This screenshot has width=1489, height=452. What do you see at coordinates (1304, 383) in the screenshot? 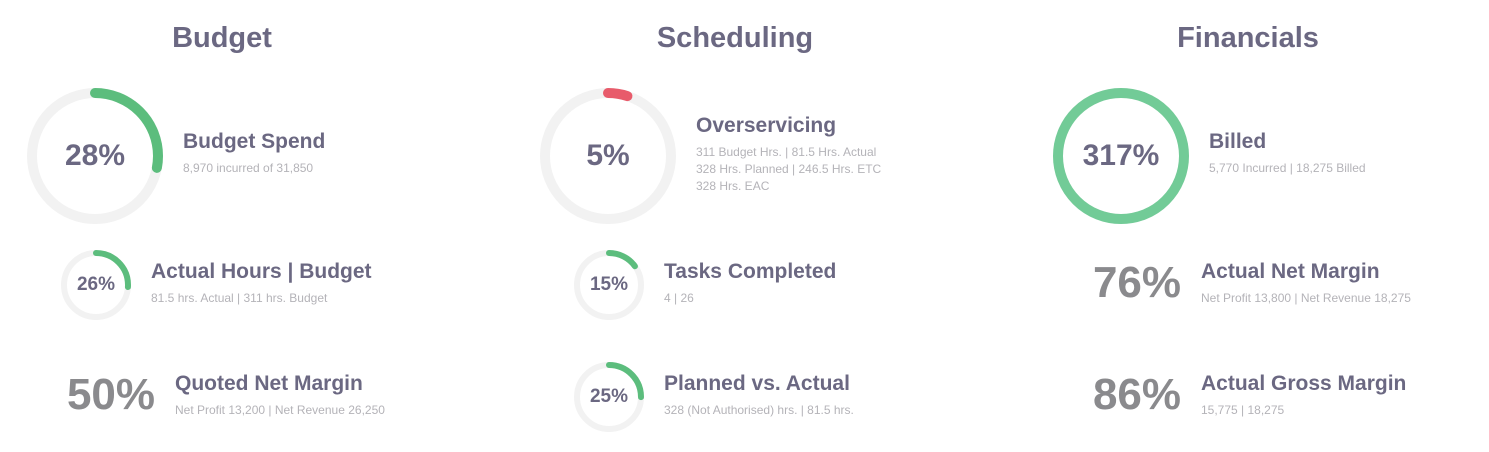
I see `actual-gross-margin-title: Actual Gross Margin` at bounding box center [1304, 383].